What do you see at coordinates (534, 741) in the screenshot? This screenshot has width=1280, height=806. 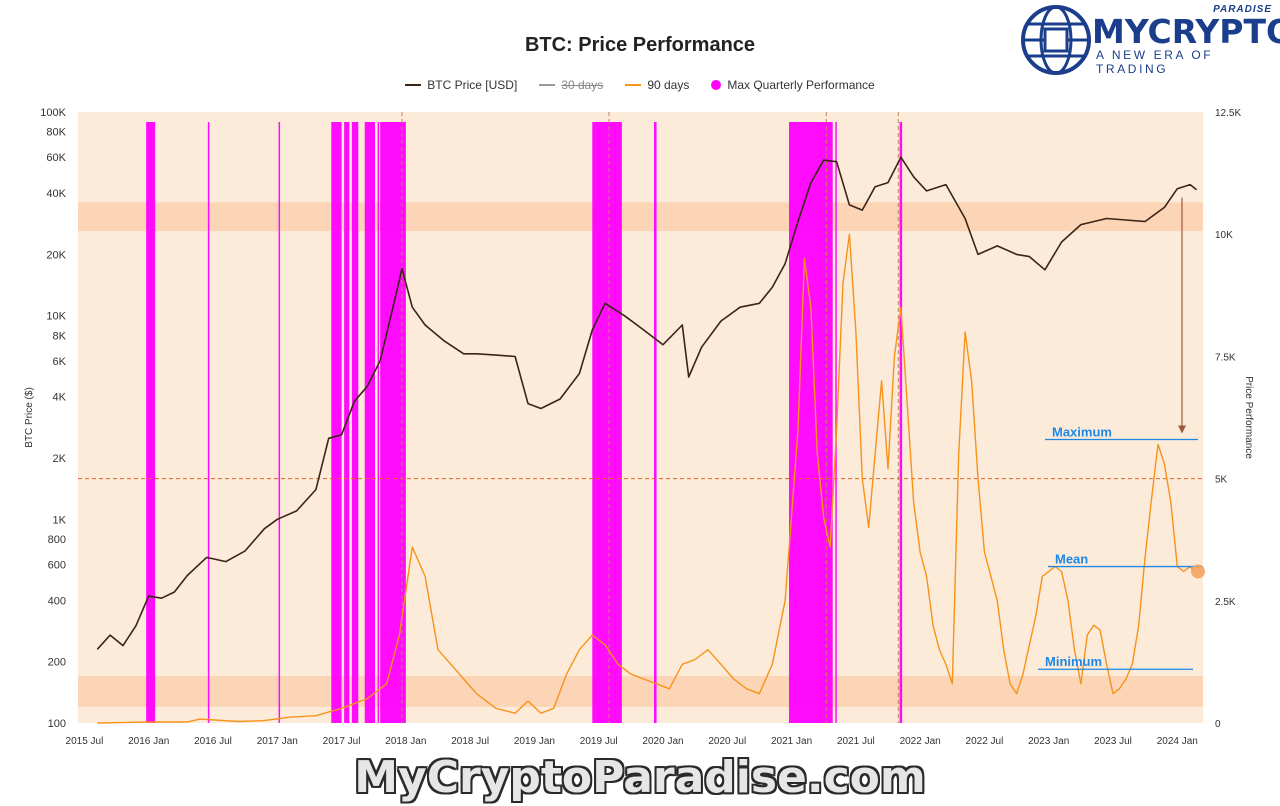 I see `x-tick-label: 2019 Jan` at bounding box center [534, 741].